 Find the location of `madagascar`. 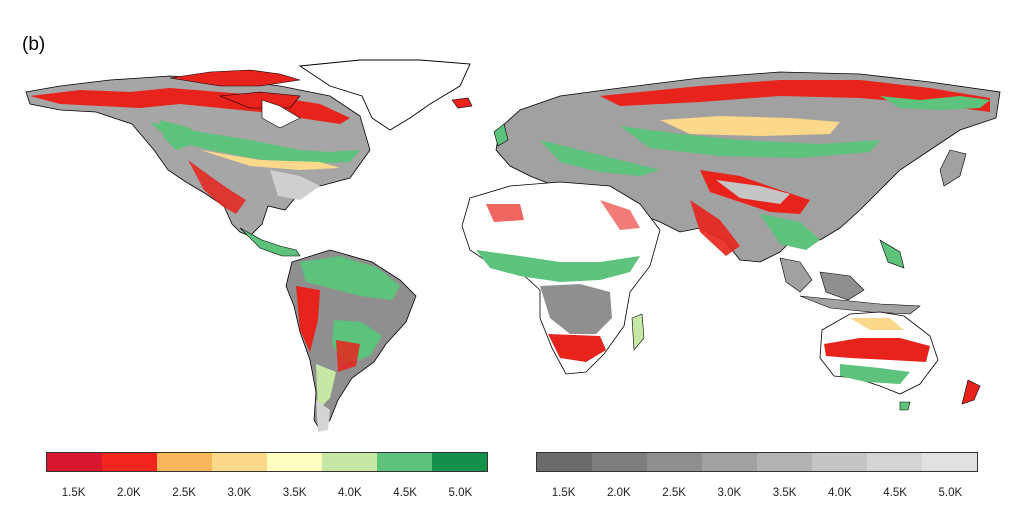

madagascar is located at coordinates (638, 332).